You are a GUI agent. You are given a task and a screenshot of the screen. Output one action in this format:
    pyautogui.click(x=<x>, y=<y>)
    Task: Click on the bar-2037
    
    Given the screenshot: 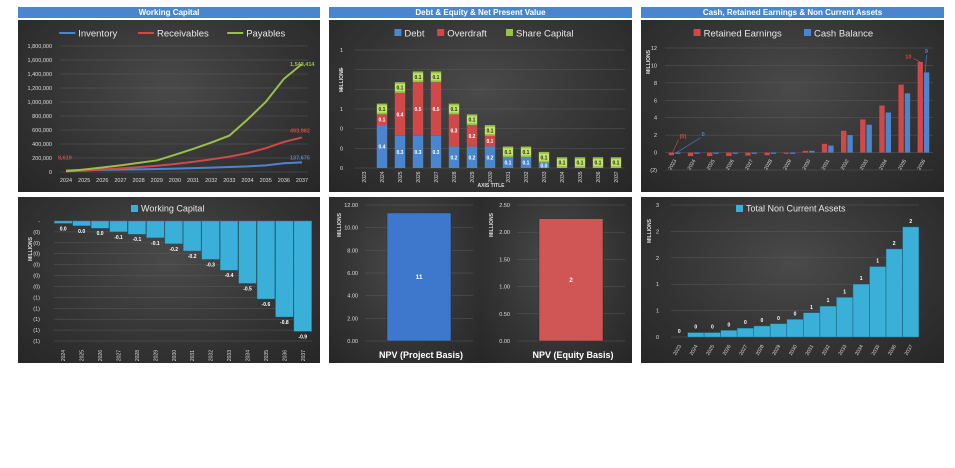 What is the action you would take?
    pyautogui.click(x=911, y=282)
    